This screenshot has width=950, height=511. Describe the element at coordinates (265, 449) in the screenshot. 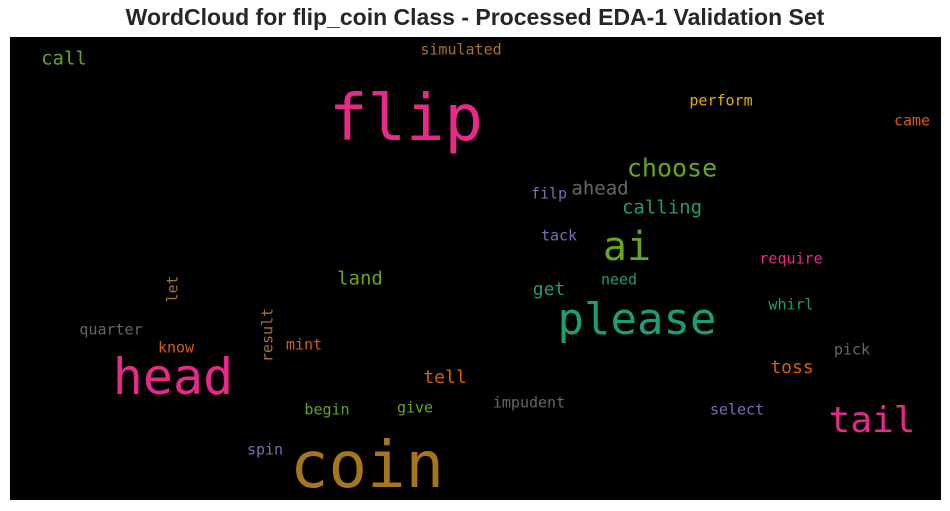

I see `word-spin: spin` at that location.